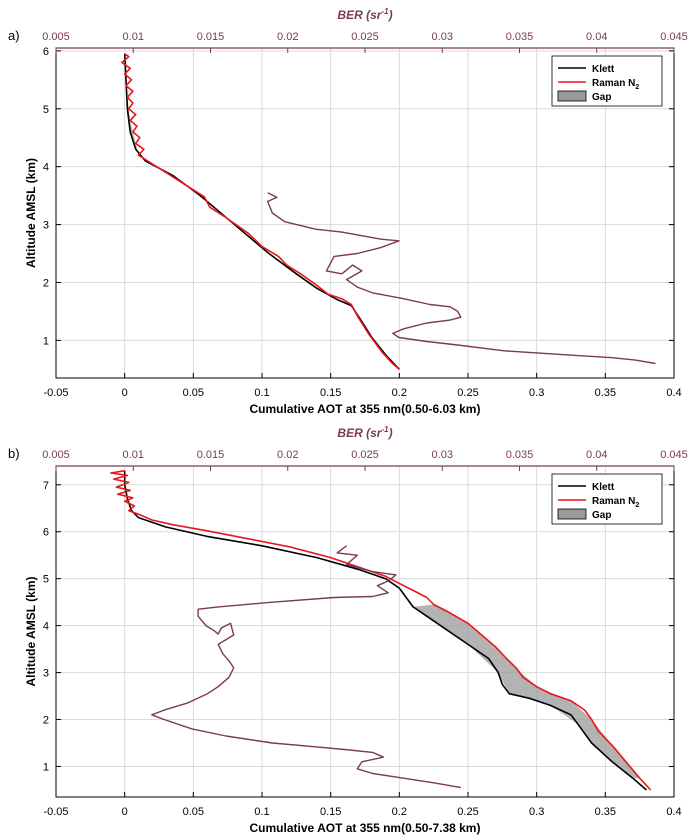 Image resolution: width=689 pixels, height=840 pixels. Describe the element at coordinates (14, 453) in the screenshot. I see `panel-label: b)` at that location.